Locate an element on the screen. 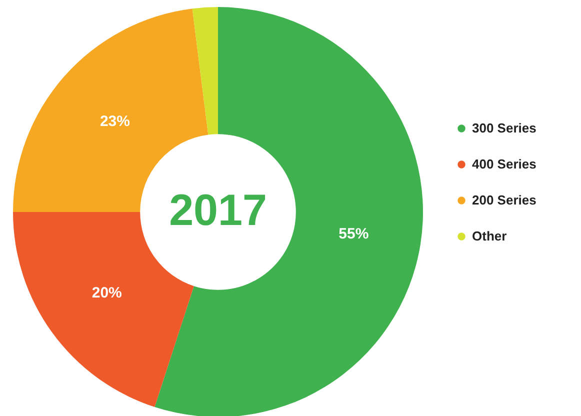 This screenshot has width=581, height=416. legend-label: Other is located at coordinates (489, 236).